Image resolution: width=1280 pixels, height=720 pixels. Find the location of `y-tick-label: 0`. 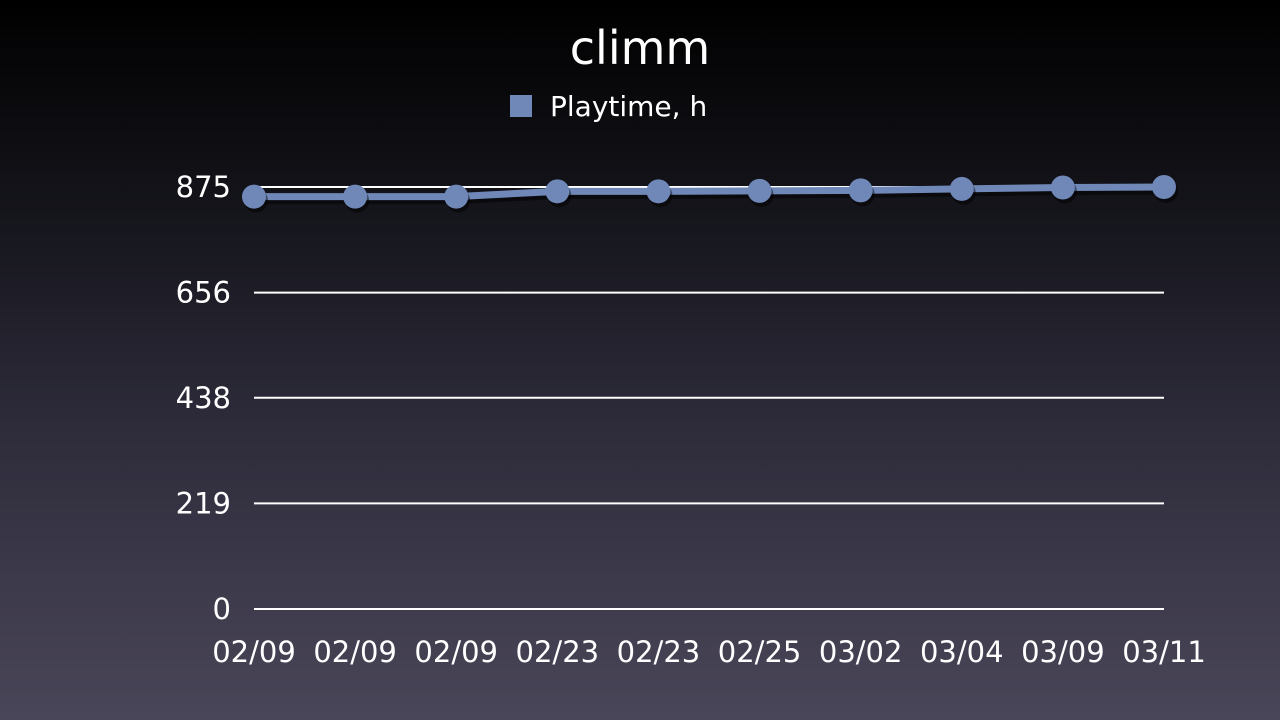

y-tick-label: 0 is located at coordinates (222, 609).